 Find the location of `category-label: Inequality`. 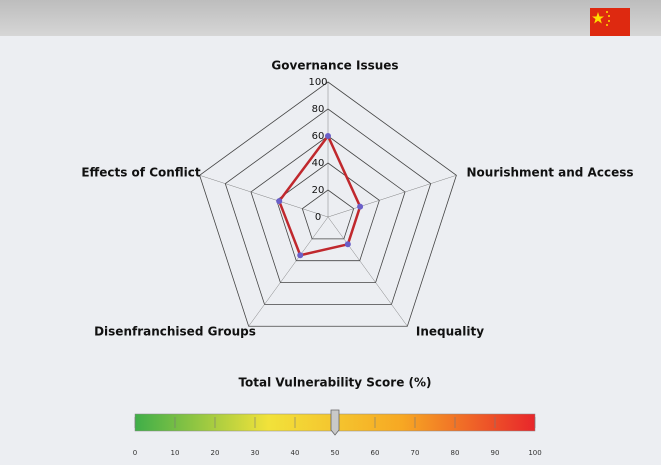

category-label: Inequality is located at coordinates (450, 332).